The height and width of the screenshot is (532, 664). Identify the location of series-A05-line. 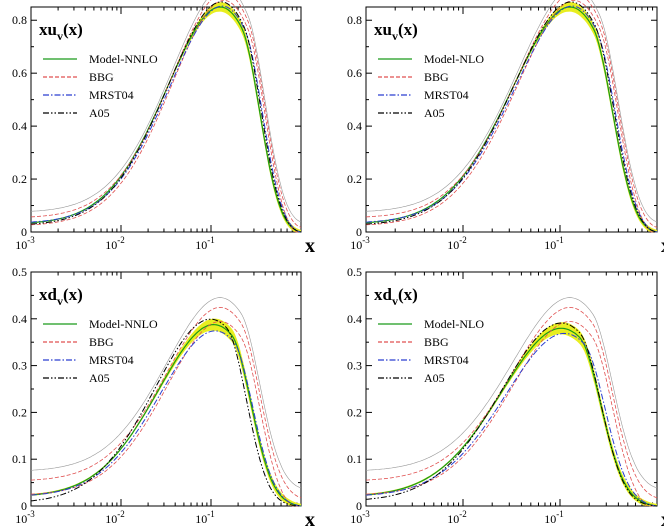
(166, 412).